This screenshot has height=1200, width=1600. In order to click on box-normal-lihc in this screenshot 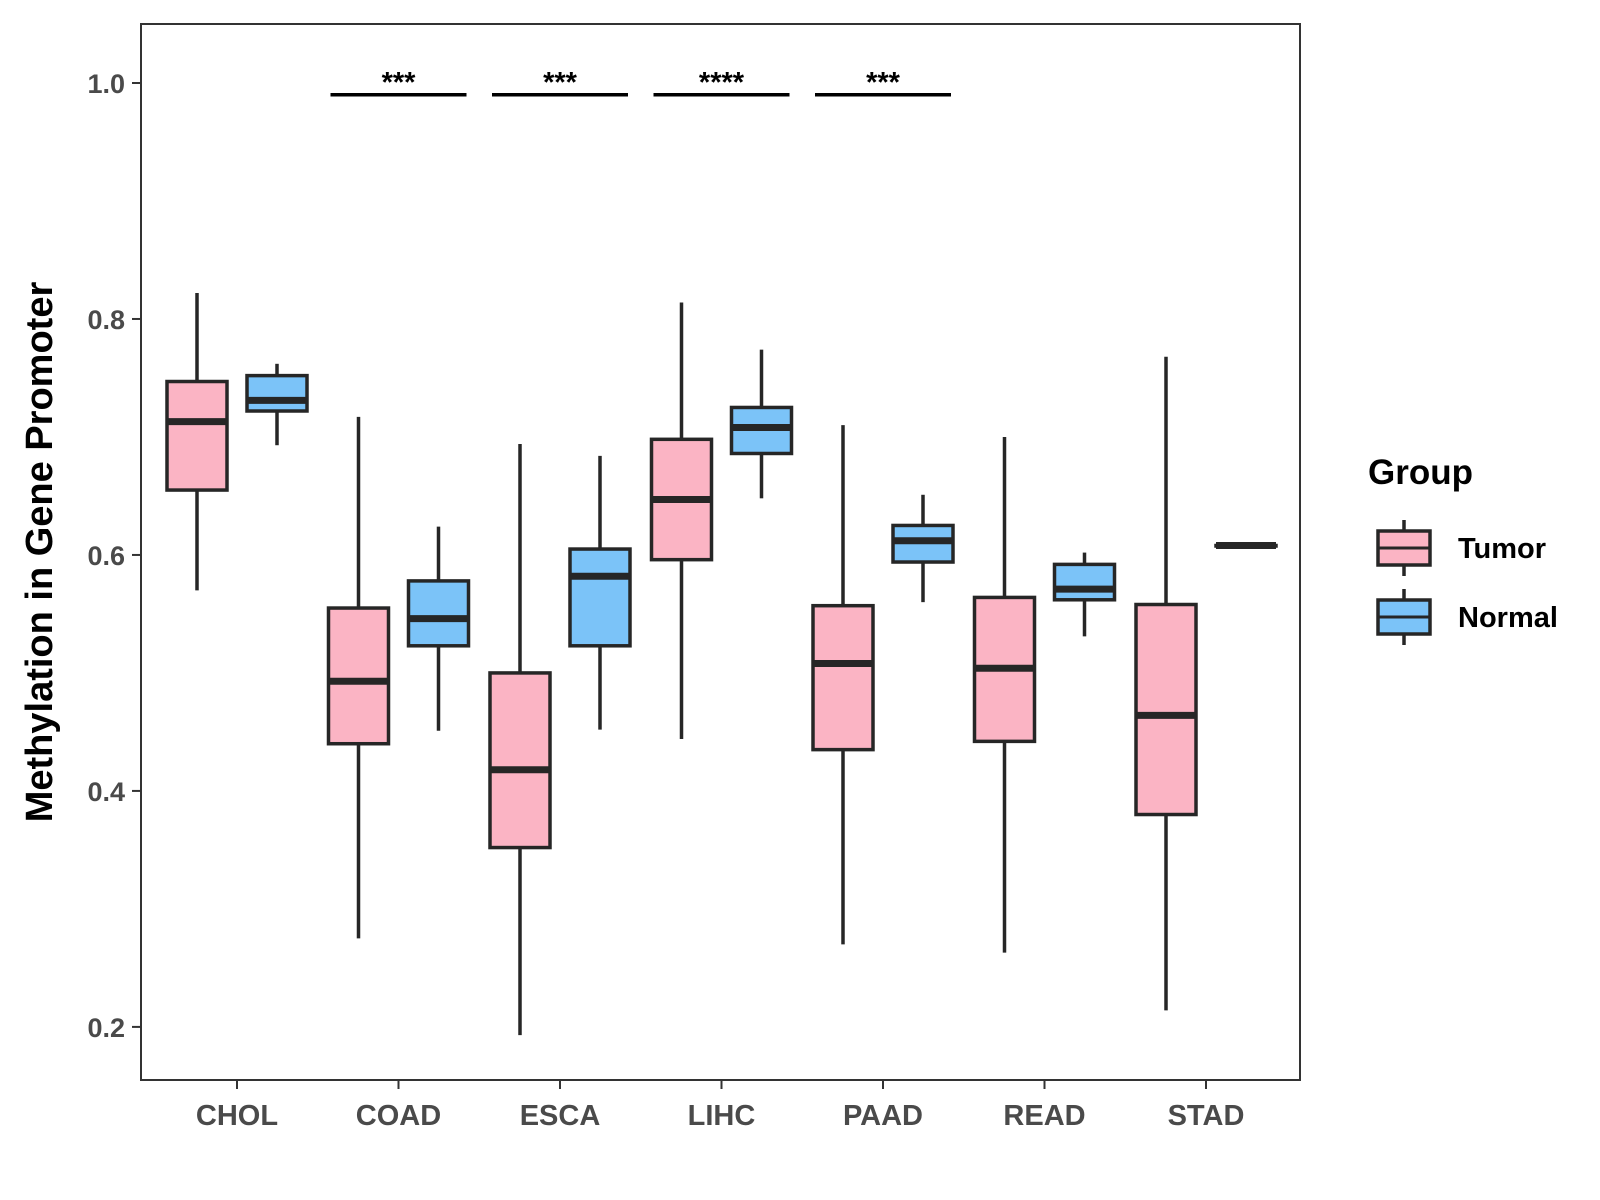, I will do `click(761, 424)`.